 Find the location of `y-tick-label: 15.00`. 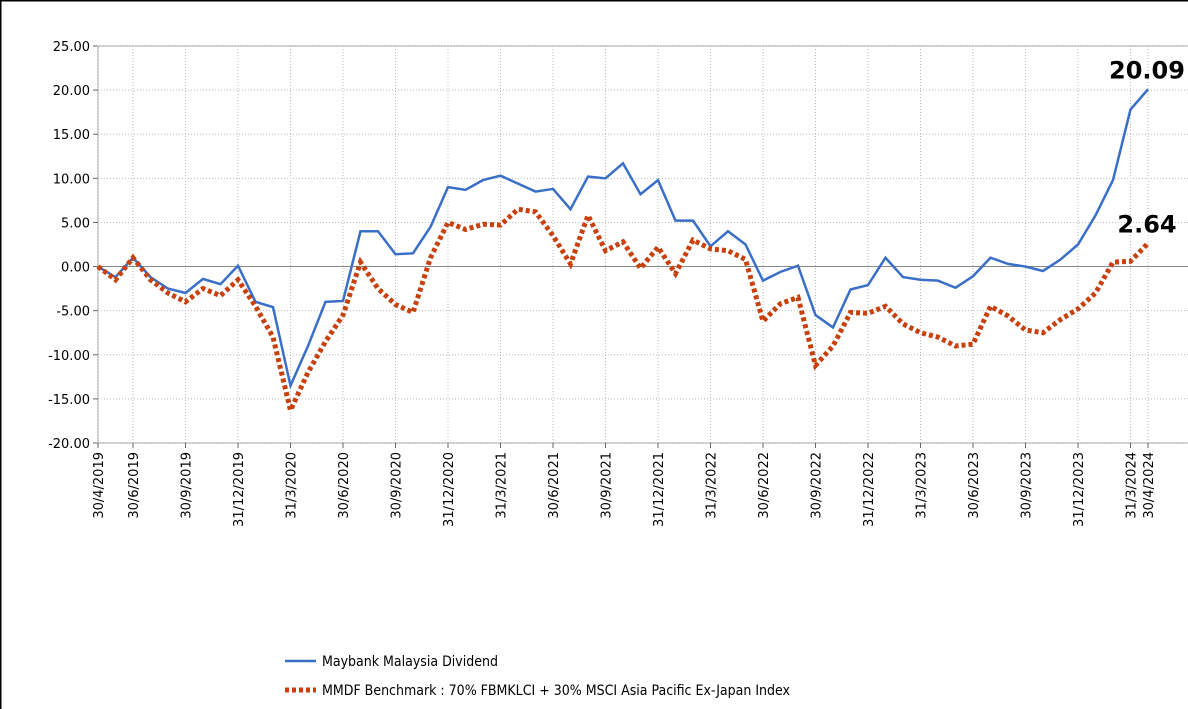

y-tick-label: 15.00 is located at coordinates (71, 135).